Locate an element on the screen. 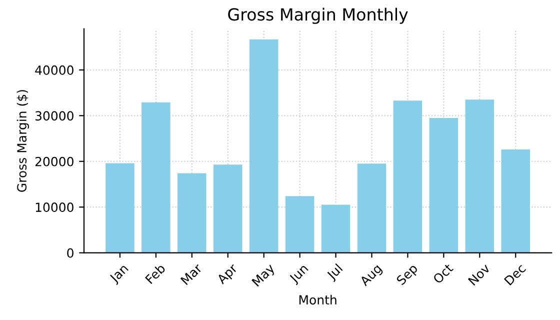 The height and width of the screenshot is (320, 560). y-tick-label: 0 is located at coordinates (70, 253).